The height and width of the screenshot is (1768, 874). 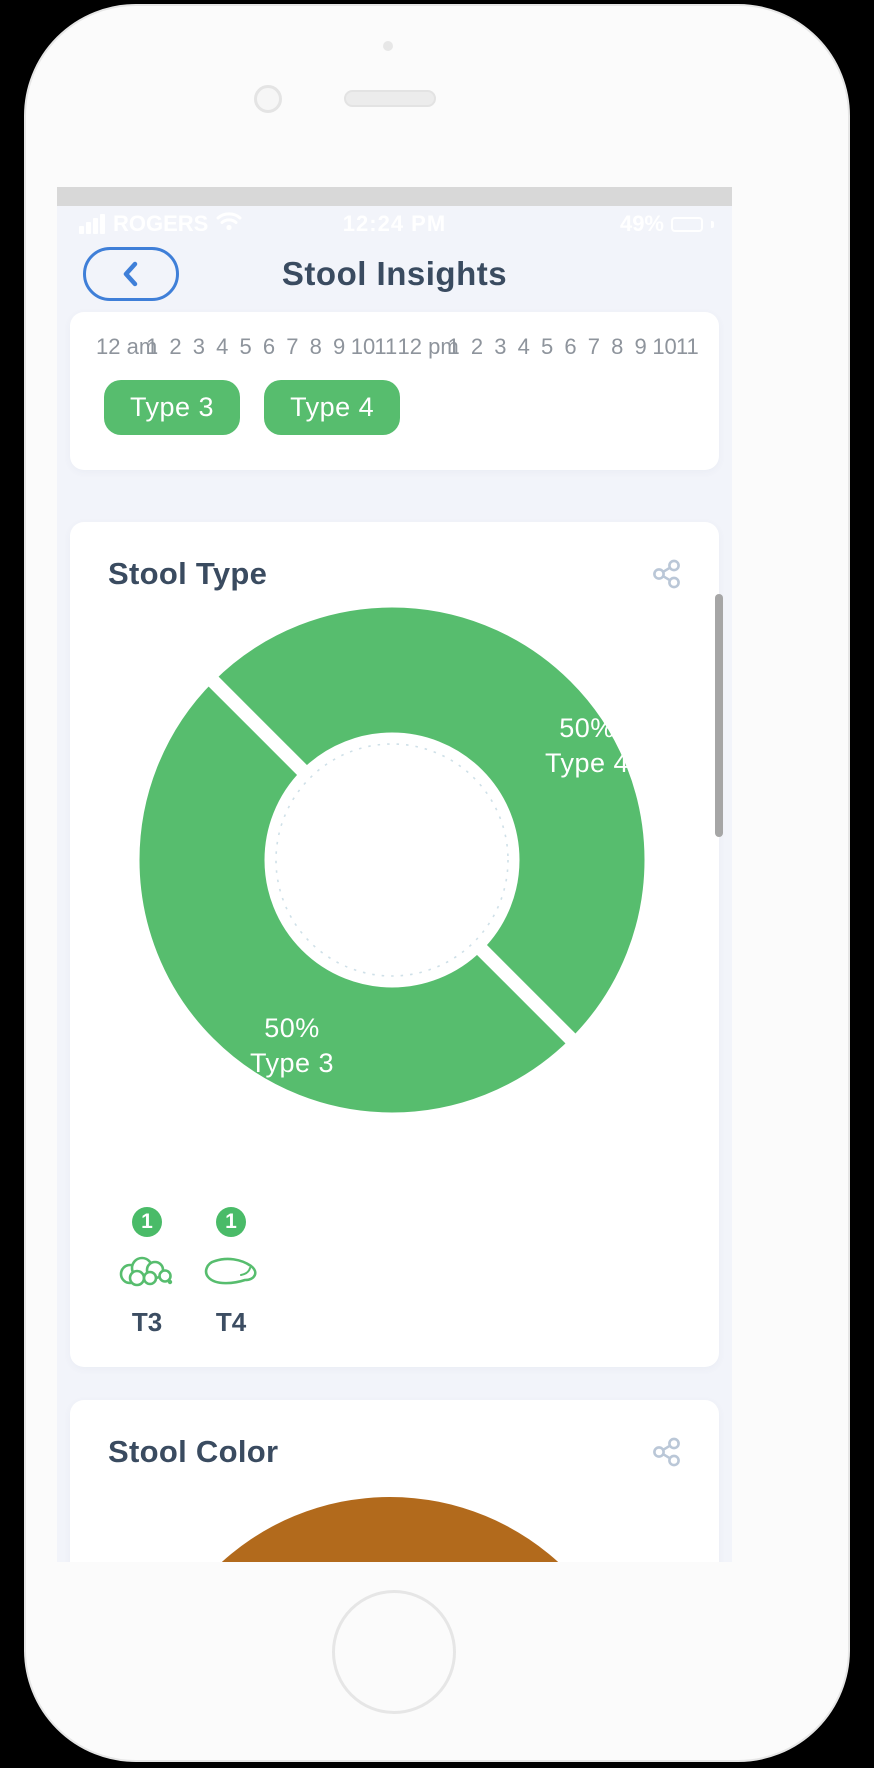 I want to click on front-camera, so click(x=268, y=99).